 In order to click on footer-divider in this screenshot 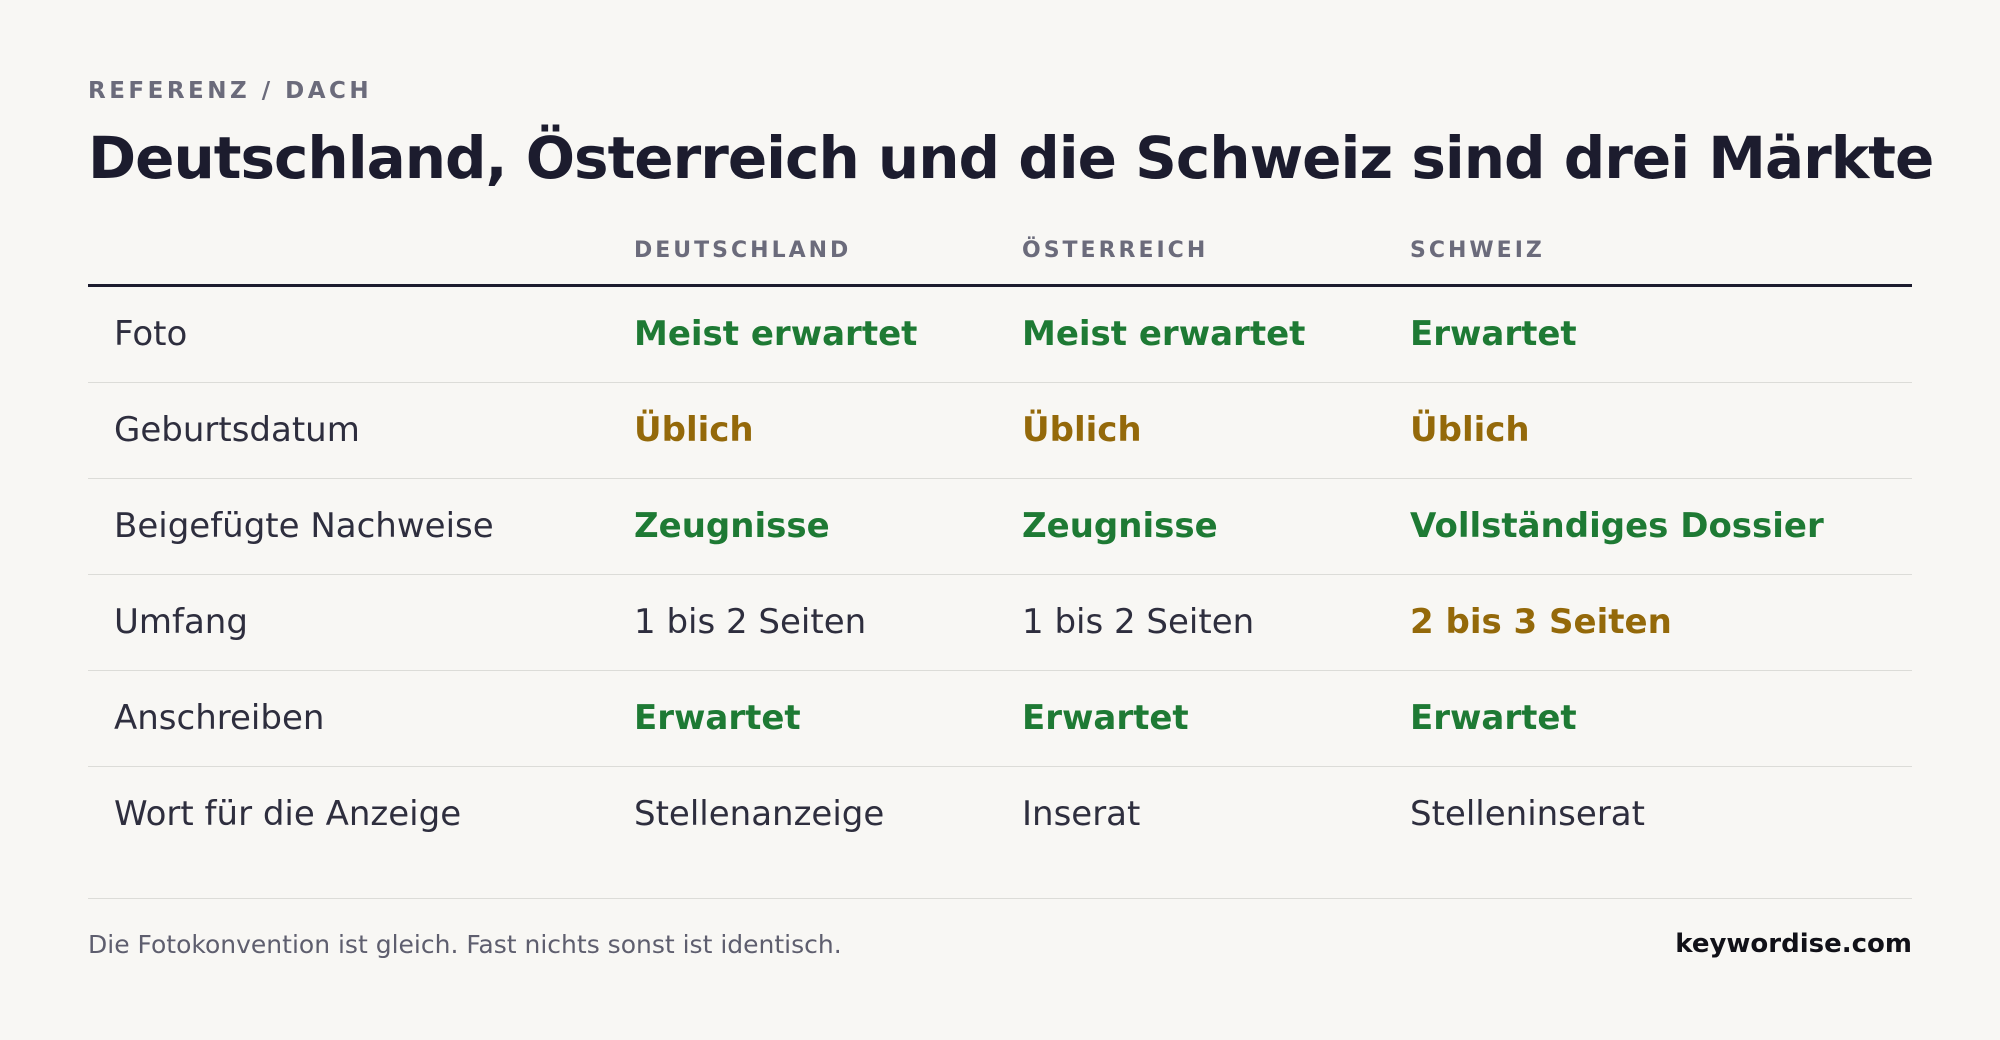, I will do `click(1000, 898)`.